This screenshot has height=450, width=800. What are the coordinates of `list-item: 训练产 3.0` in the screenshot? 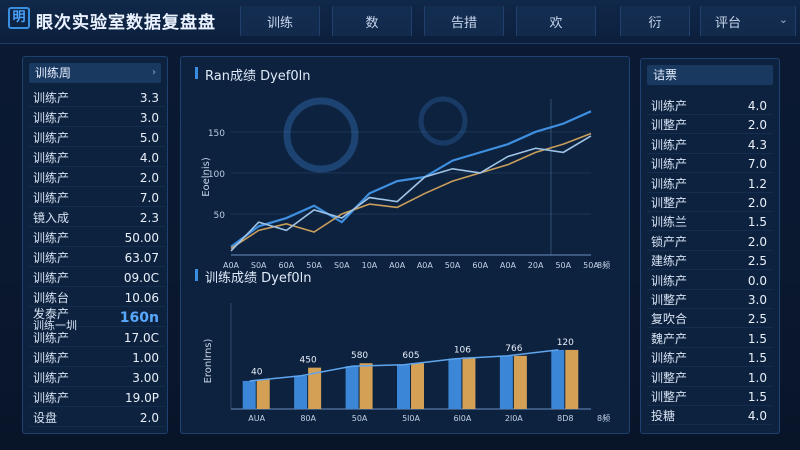 It's located at (97, 118).